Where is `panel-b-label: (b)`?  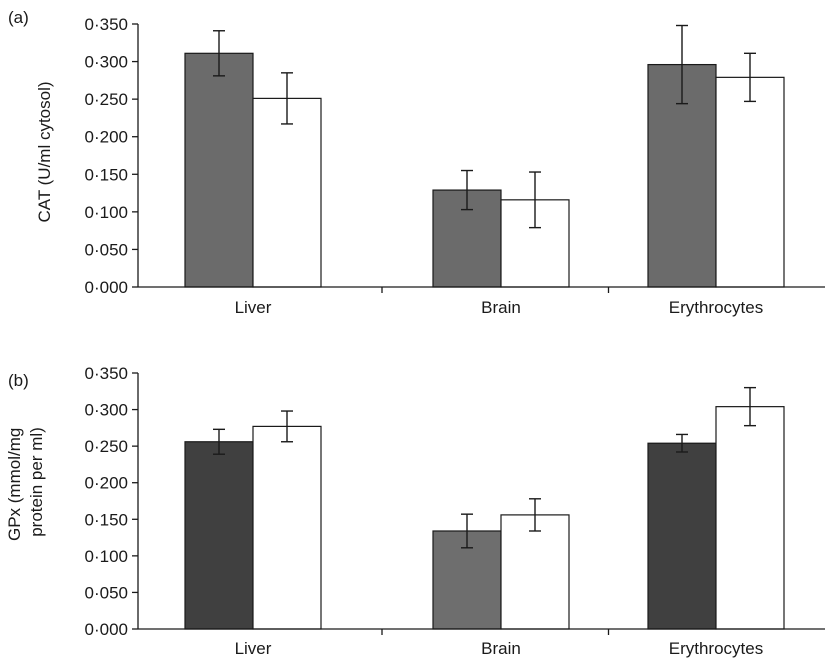 panel-b-label: (b) is located at coordinates (18, 380).